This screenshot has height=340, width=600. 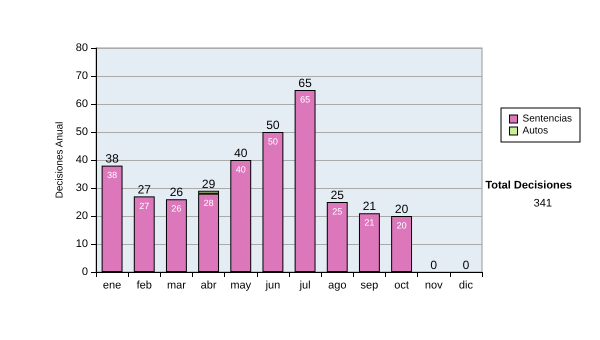 What do you see at coordinates (466, 286) in the screenshot?
I see `x-tick-label: dic` at bounding box center [466, 286].